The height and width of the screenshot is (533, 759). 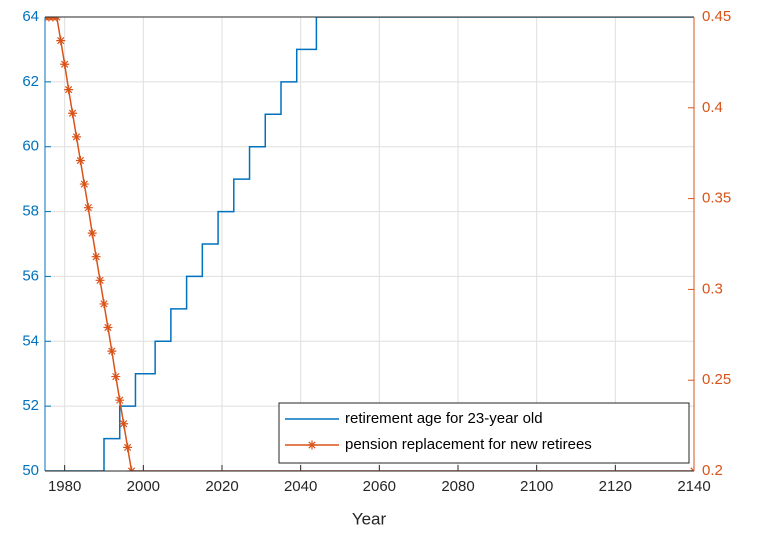 What do you see at coordinates (312, 445) in the screenshot?
I see `legend-marker` at bounding box center [312, 445].